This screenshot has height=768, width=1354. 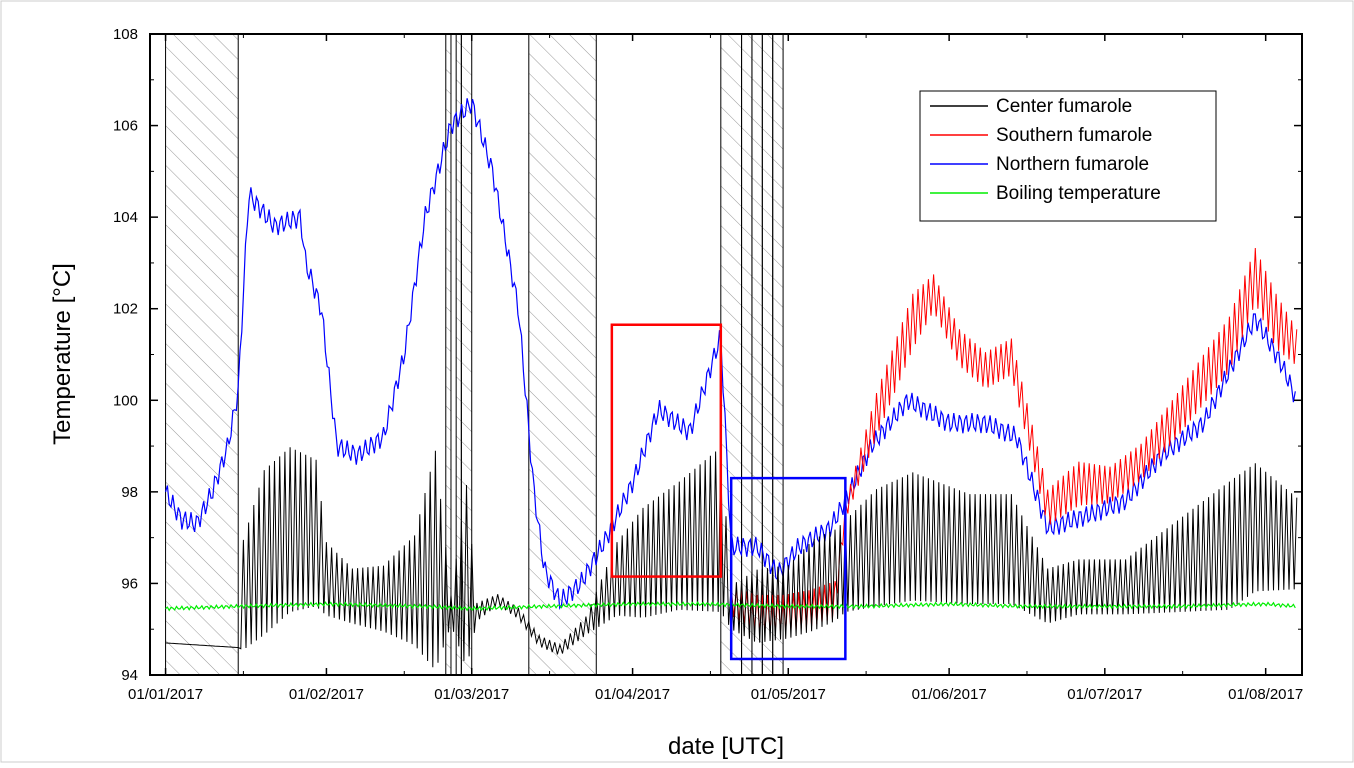 What do you see at coordinates (129, 583) in the screenshot?
I see `y-tick-label: 96` at bounding box center [129, 583].